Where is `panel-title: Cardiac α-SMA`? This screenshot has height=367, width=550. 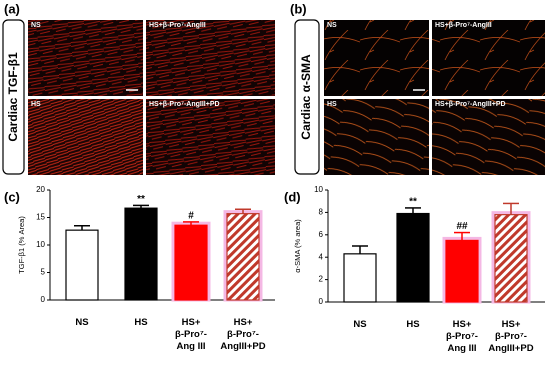 panel-title: Cardiac α-SMA is located at coordinates (306, 97).